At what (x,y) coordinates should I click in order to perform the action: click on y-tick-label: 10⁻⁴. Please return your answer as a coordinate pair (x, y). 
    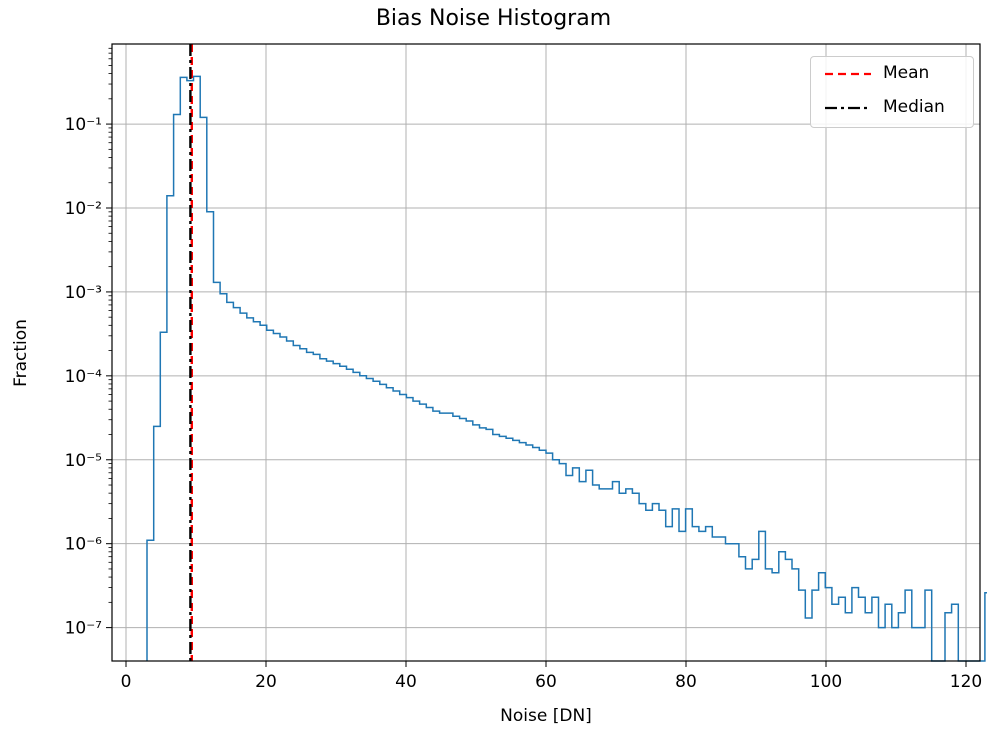
    Looking at the image, I should click on (84, 377).